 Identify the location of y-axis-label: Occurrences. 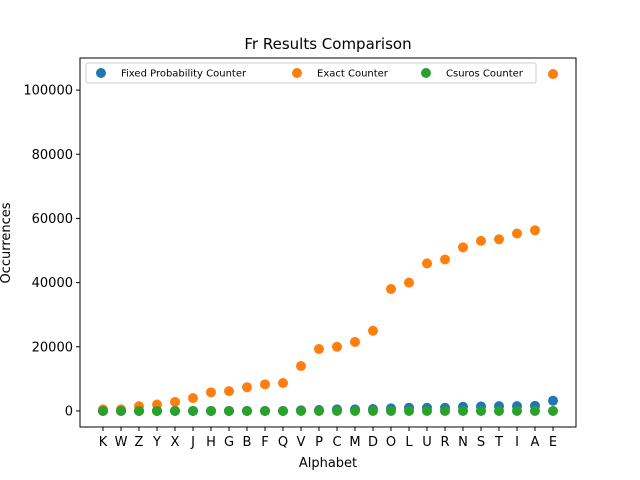
(7, 242).